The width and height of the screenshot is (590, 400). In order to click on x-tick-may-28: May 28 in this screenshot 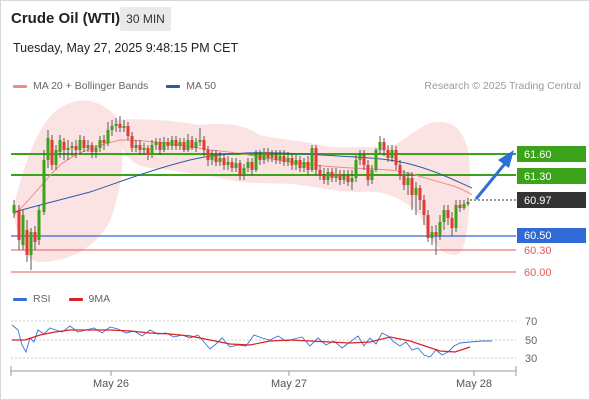, I will do `click(474, 384)`.